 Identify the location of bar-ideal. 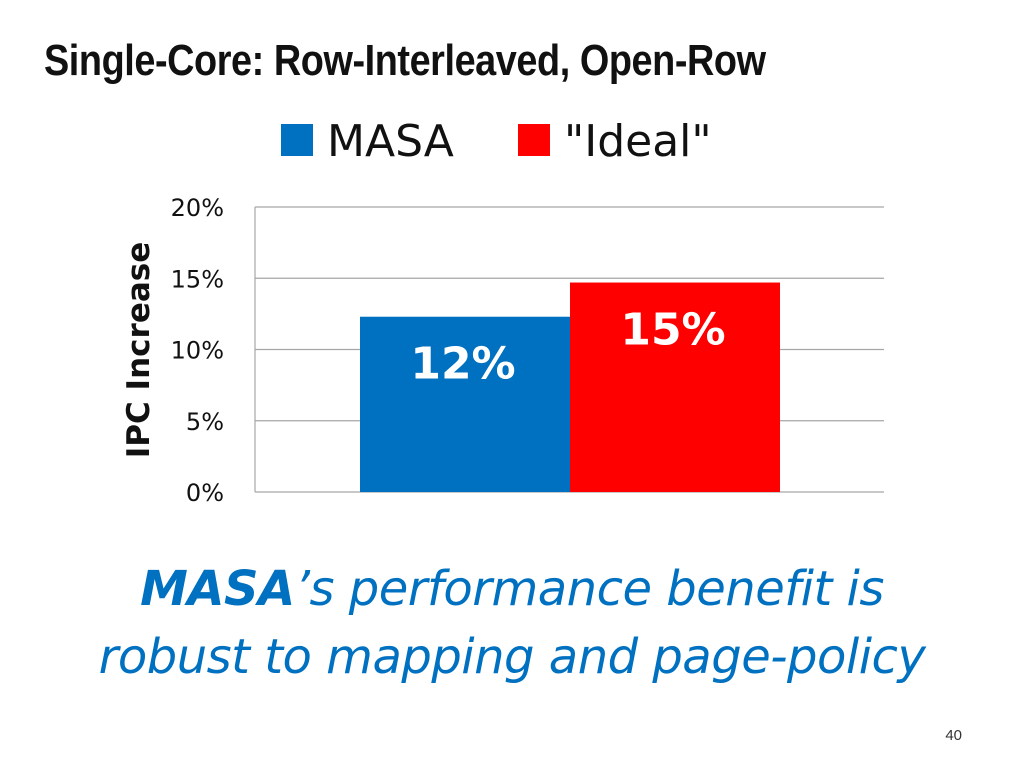
(675, 387).